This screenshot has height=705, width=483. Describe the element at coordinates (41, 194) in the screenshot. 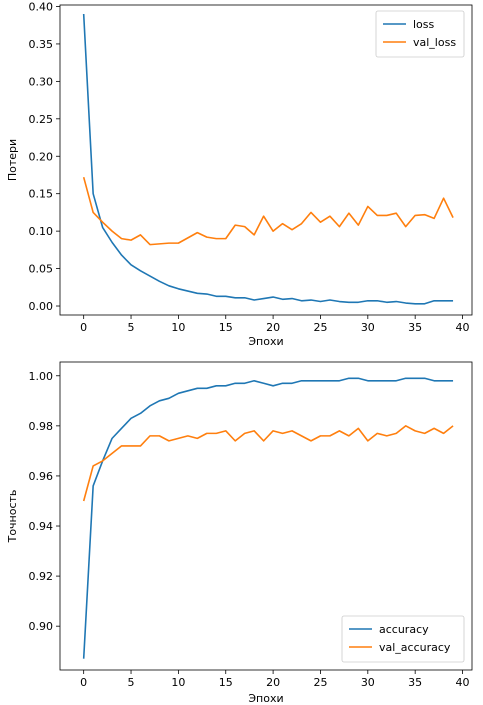

I see `y-tick-label: 0.15` at that location.